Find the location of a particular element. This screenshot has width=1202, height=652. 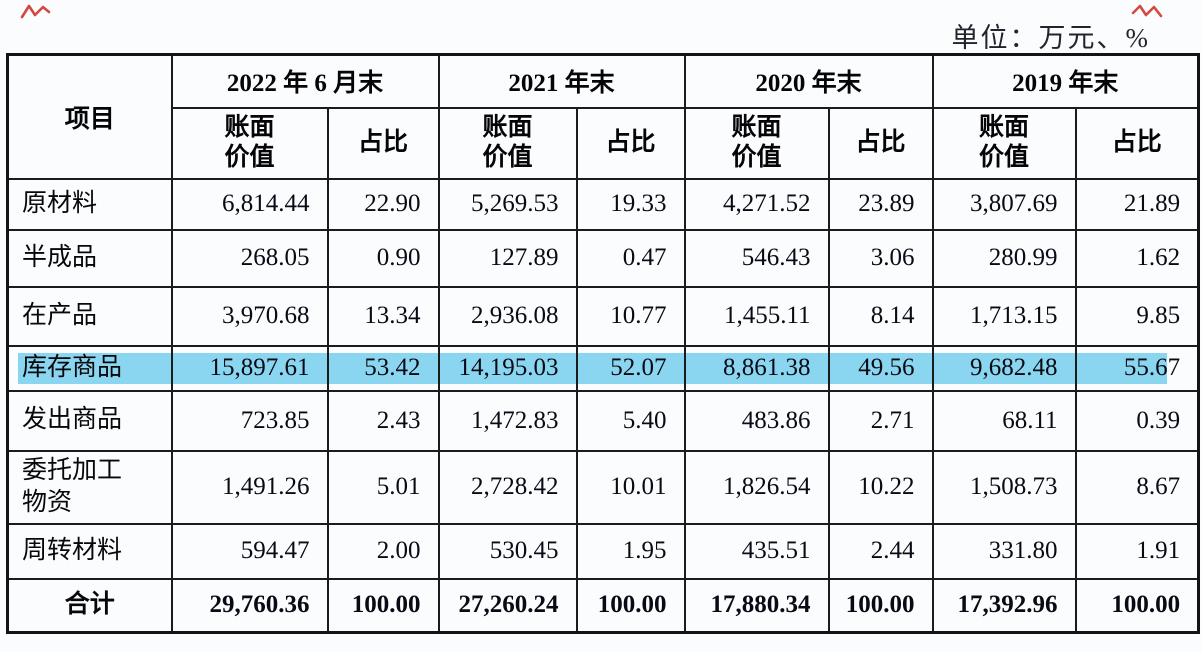

table-cell: 19.33 is located at coordinates (630, 204).